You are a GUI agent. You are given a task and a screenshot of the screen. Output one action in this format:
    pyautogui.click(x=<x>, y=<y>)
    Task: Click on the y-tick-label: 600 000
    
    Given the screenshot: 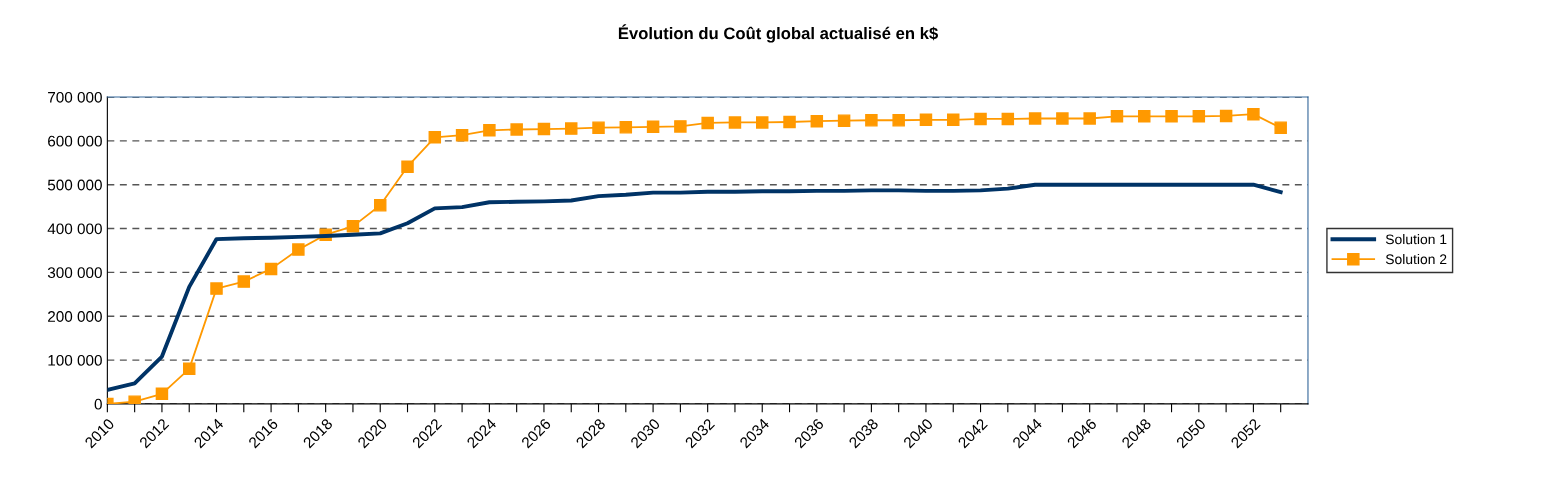 What is the action you would take?
    pyautogui.click(x=75, y=141)
    